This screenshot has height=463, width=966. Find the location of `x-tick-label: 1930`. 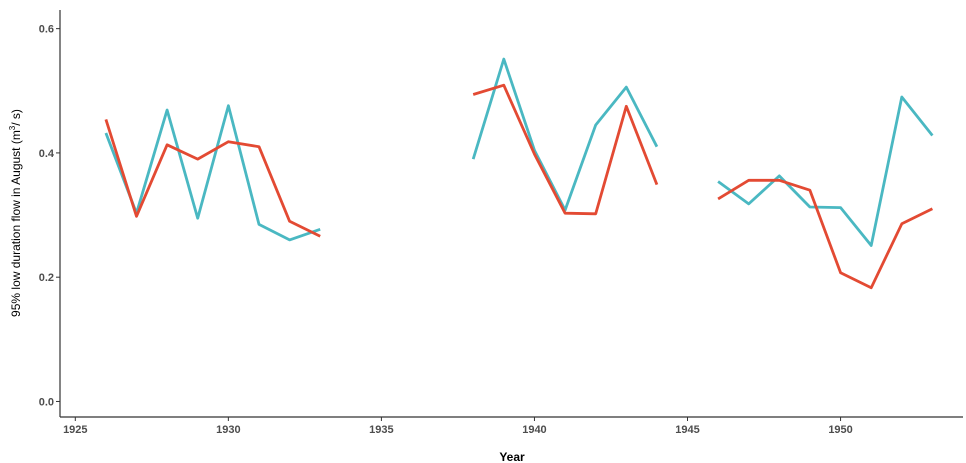

x-tick-label: 1930 is located at coordinates (228, 430).